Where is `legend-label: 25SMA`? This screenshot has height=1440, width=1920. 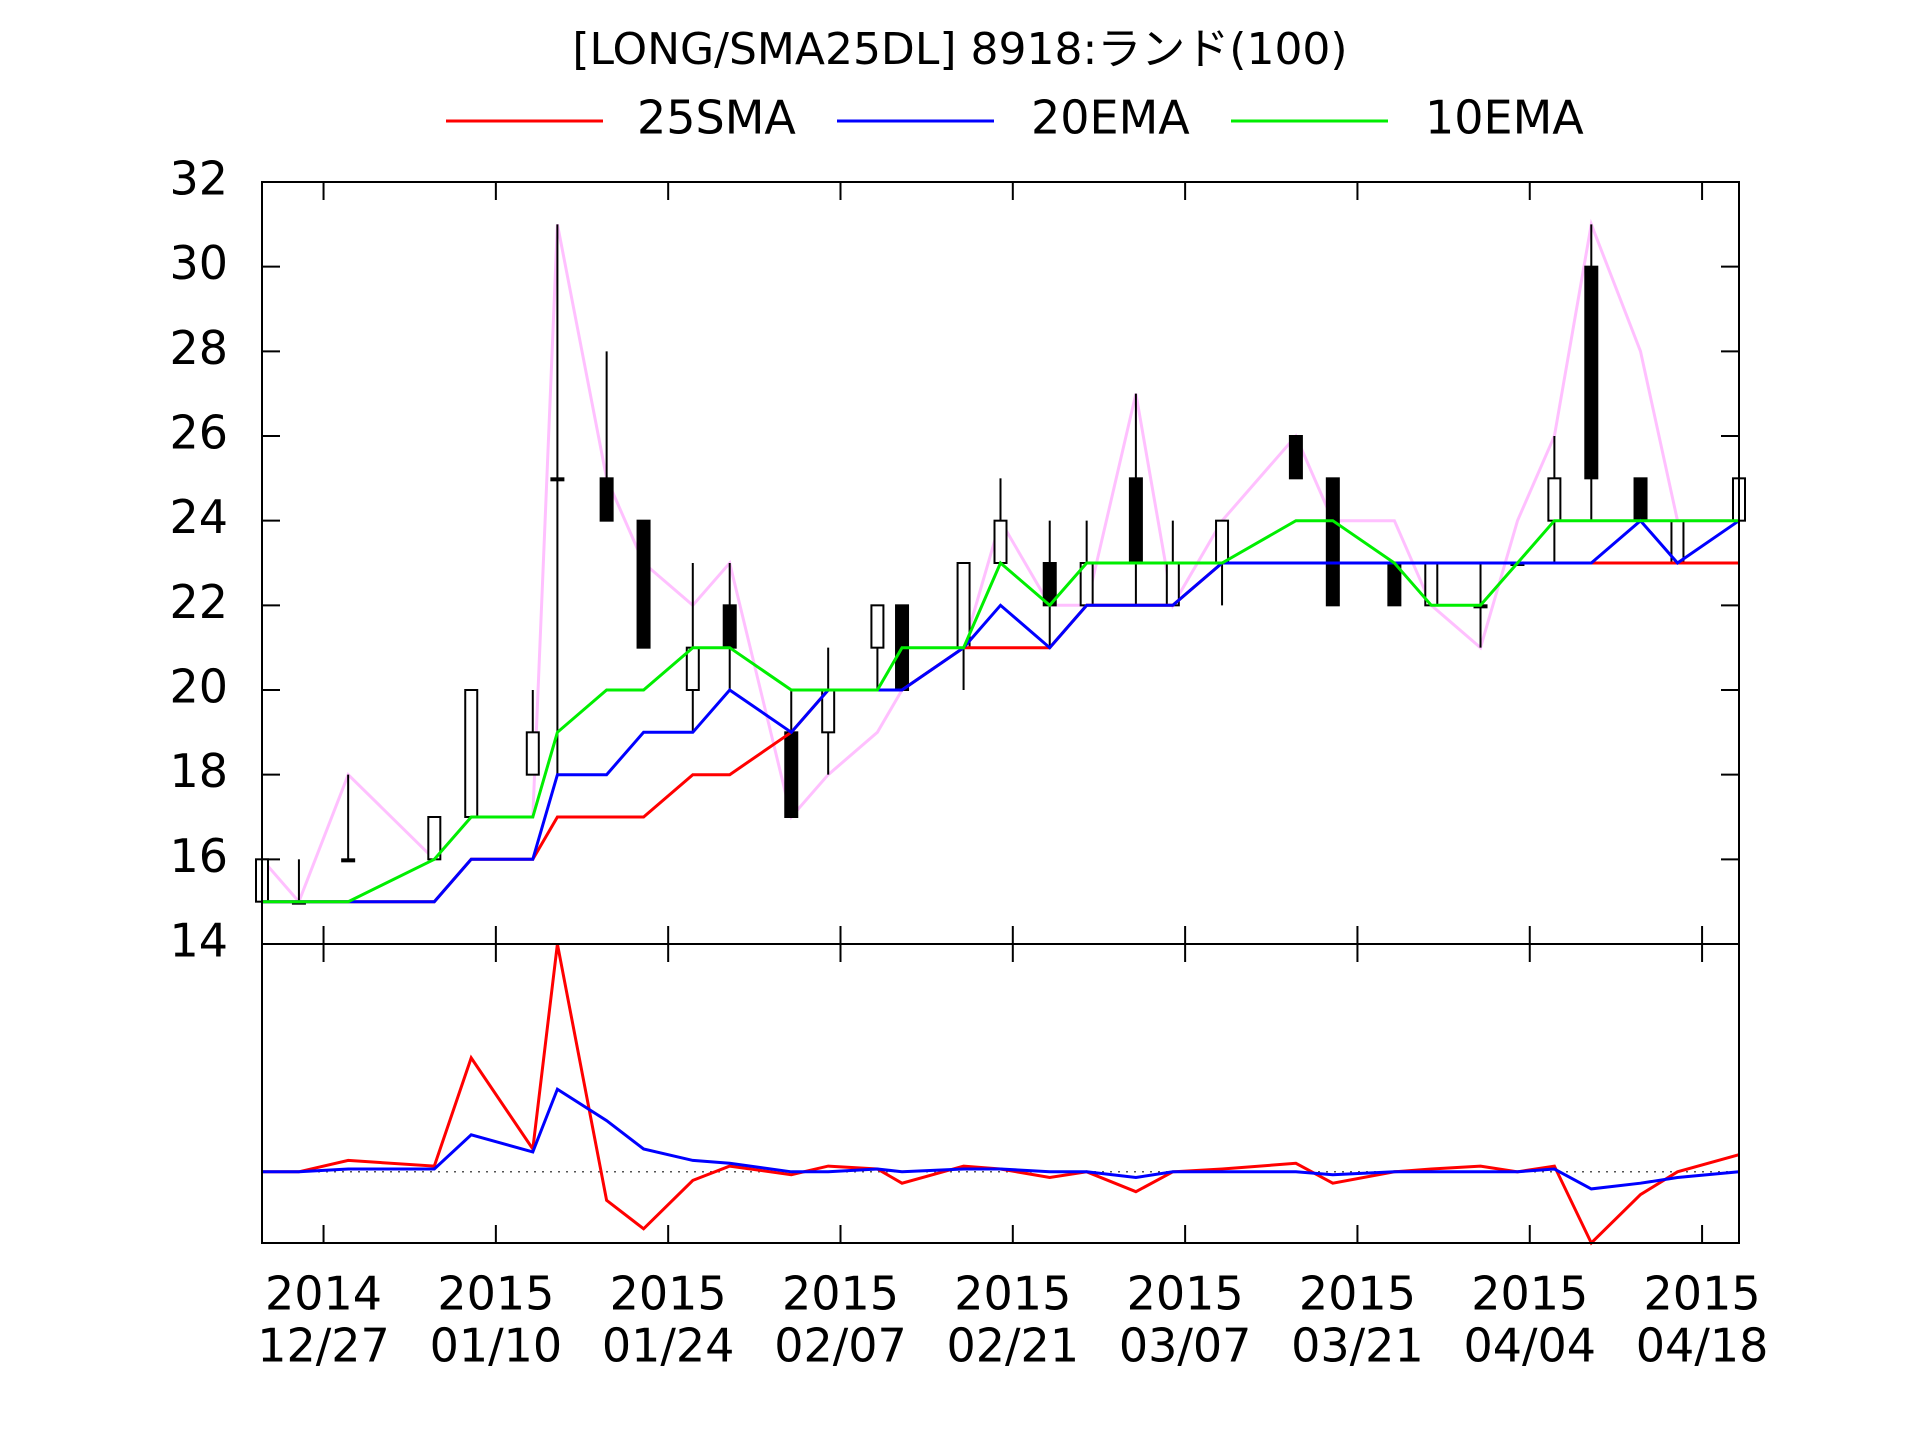
legend-label: 25SMA is located at coordinates (716, 118).